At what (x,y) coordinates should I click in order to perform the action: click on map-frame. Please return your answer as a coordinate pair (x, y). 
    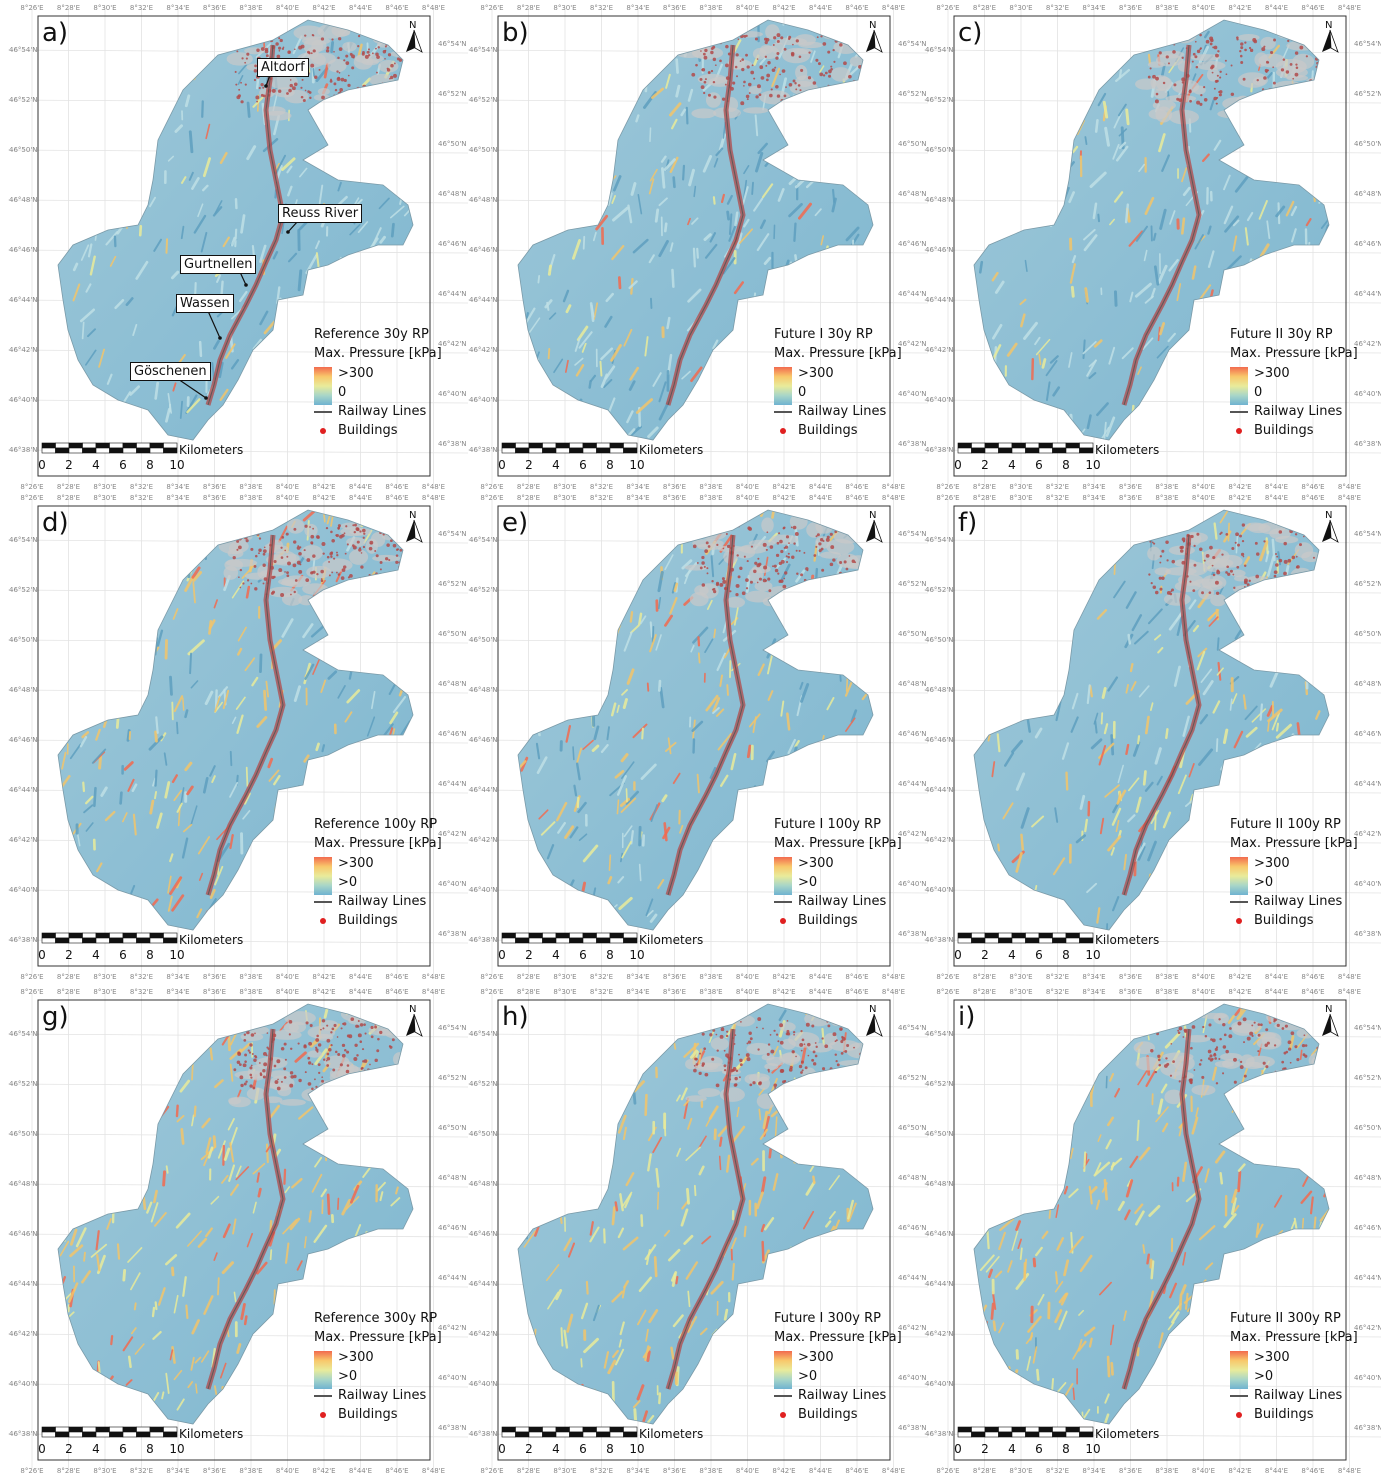
    Looking at the image, I should click on (694, 736).